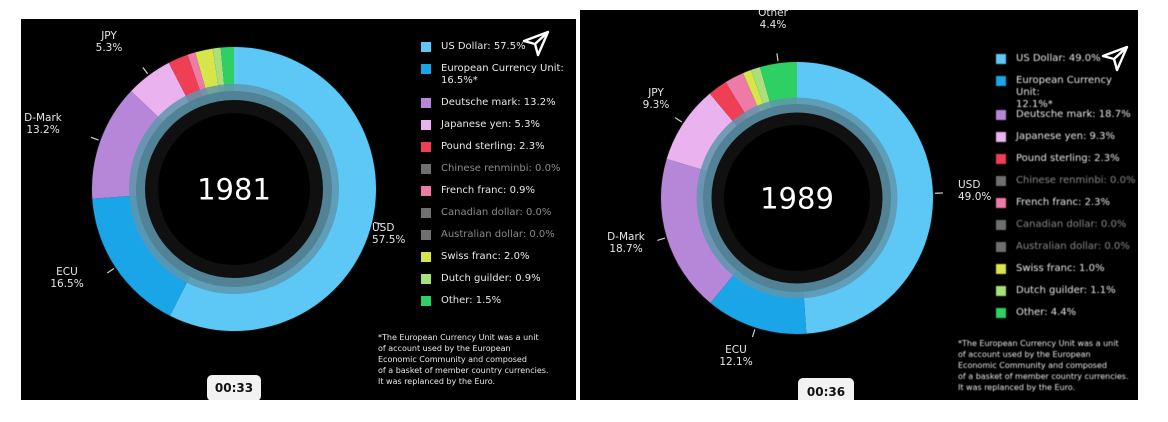 Image resolution: width=1168 pixels, height=422 pixels. Describe the element at coordinates (974, 191) in the screenshot. I see `callout-label: USD 49.0%` at that location.